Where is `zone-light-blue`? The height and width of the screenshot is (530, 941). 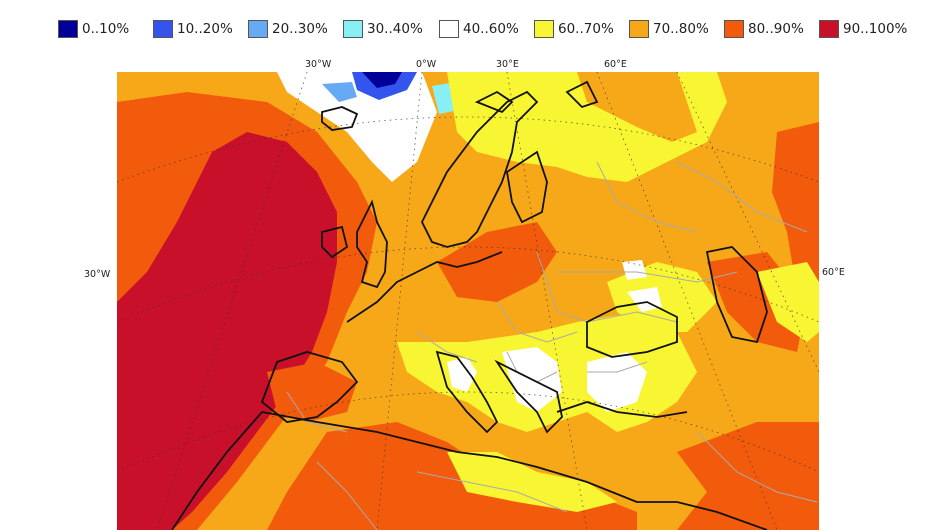
zone-light-blue is located at coordinates (339, 92).